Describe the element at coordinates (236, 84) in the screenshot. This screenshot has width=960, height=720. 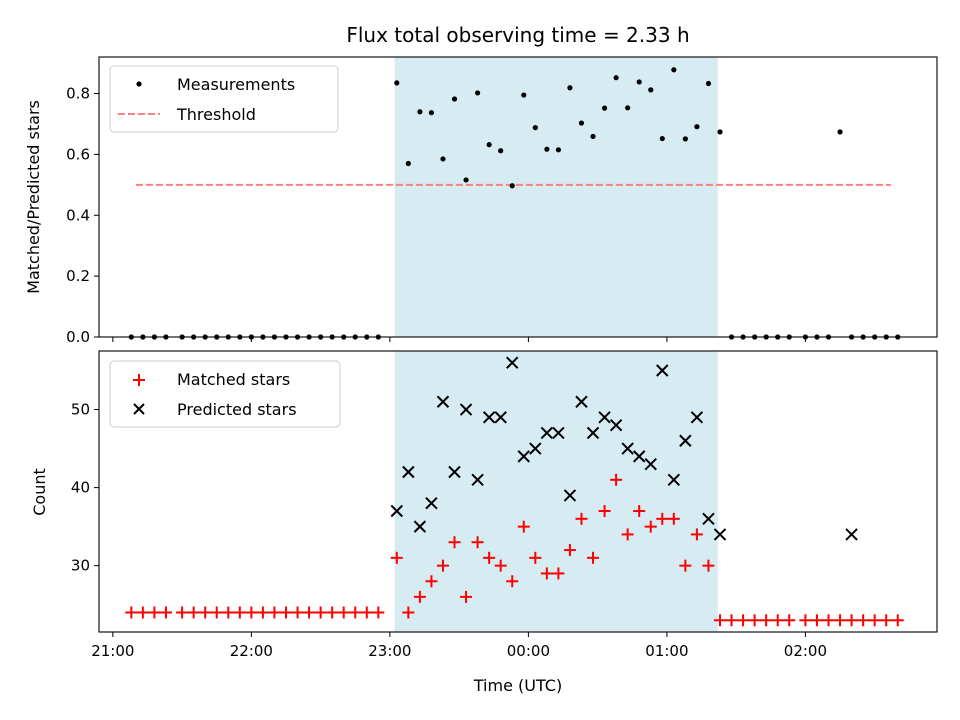
I see `legend-measurements-label: Measurements` at that location.